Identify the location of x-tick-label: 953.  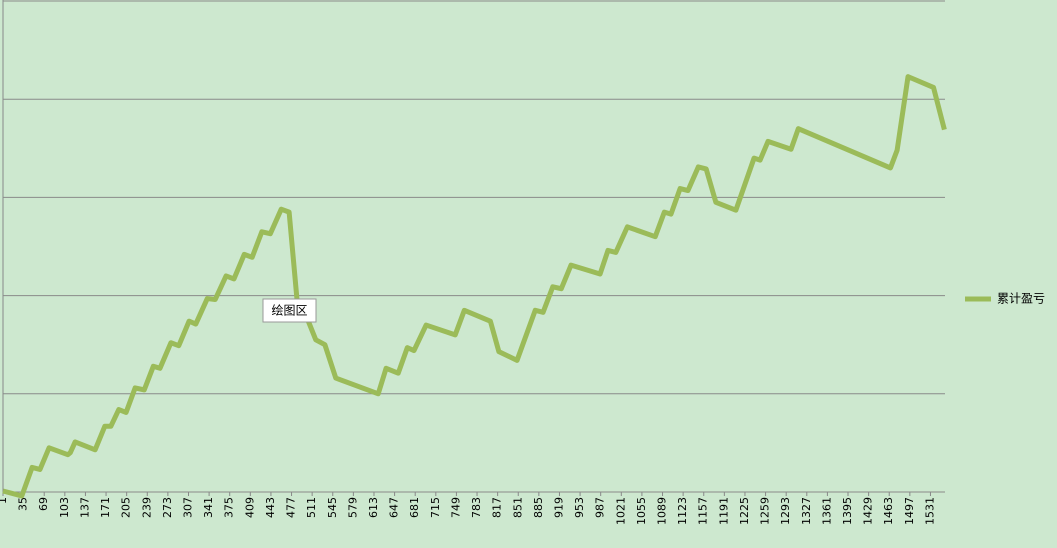
(579, 507).